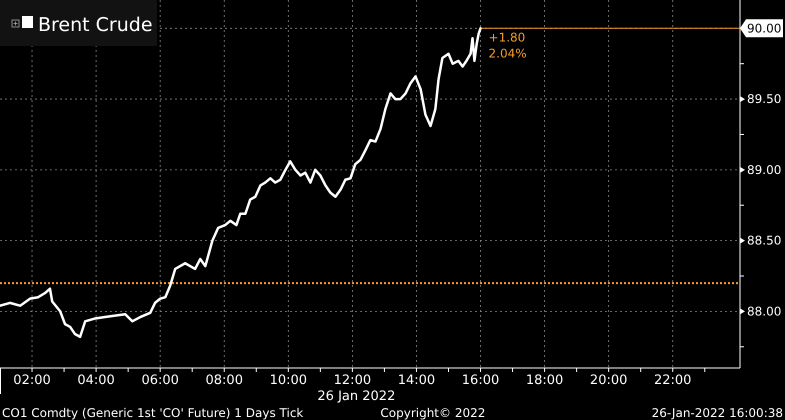 This screenshot has height=420, width=785. Describe the element at coordinates (353, 380) in the screenshot. I see `x-tick-label: 12:00` at that location.